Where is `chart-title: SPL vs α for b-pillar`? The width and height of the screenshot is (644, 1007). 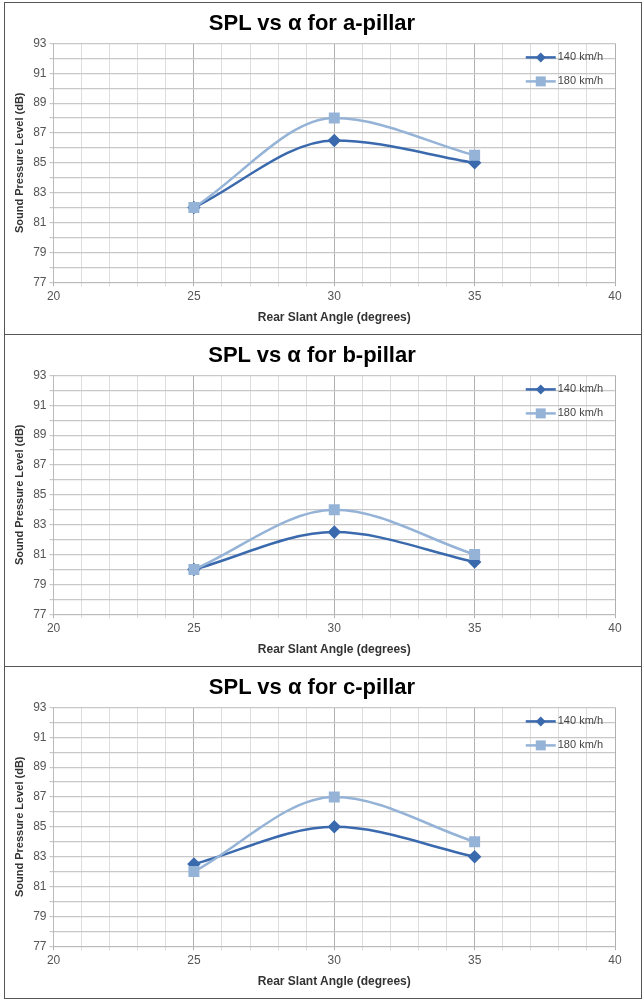 chart-title: SPL vs α for b-pillar is located at coordinates (312, 355).